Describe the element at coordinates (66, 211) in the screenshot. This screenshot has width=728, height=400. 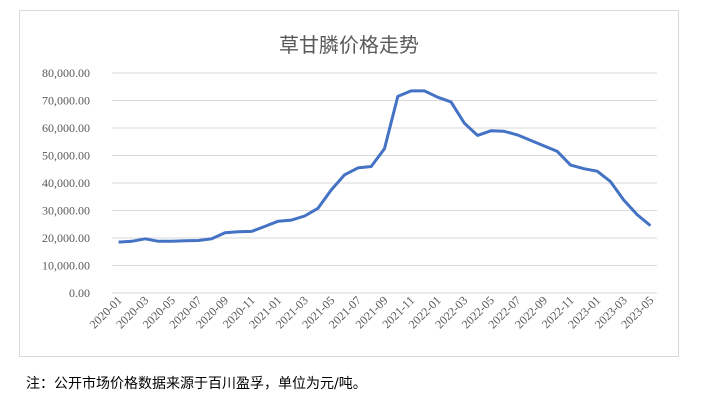
I see `y-tick-label: 30,000.00` at that location.